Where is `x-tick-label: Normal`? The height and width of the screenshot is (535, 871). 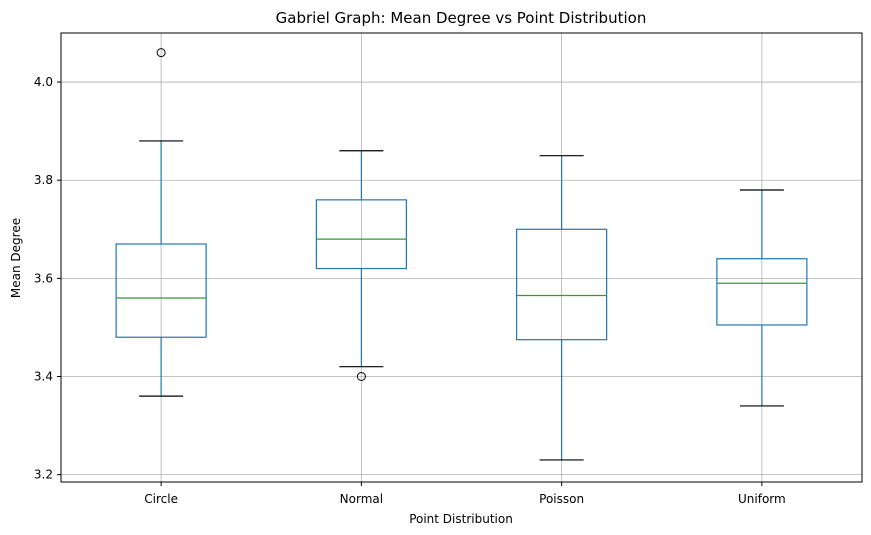 x-tick-label: Normal is located at coordinates (361, 499).